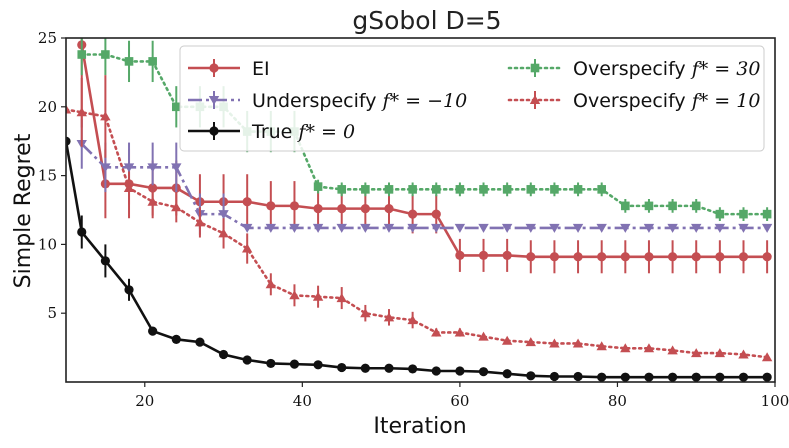 This screenshot has height=448, width=789. I want to click on legend-marker-overspecify30, so click(535, 68).